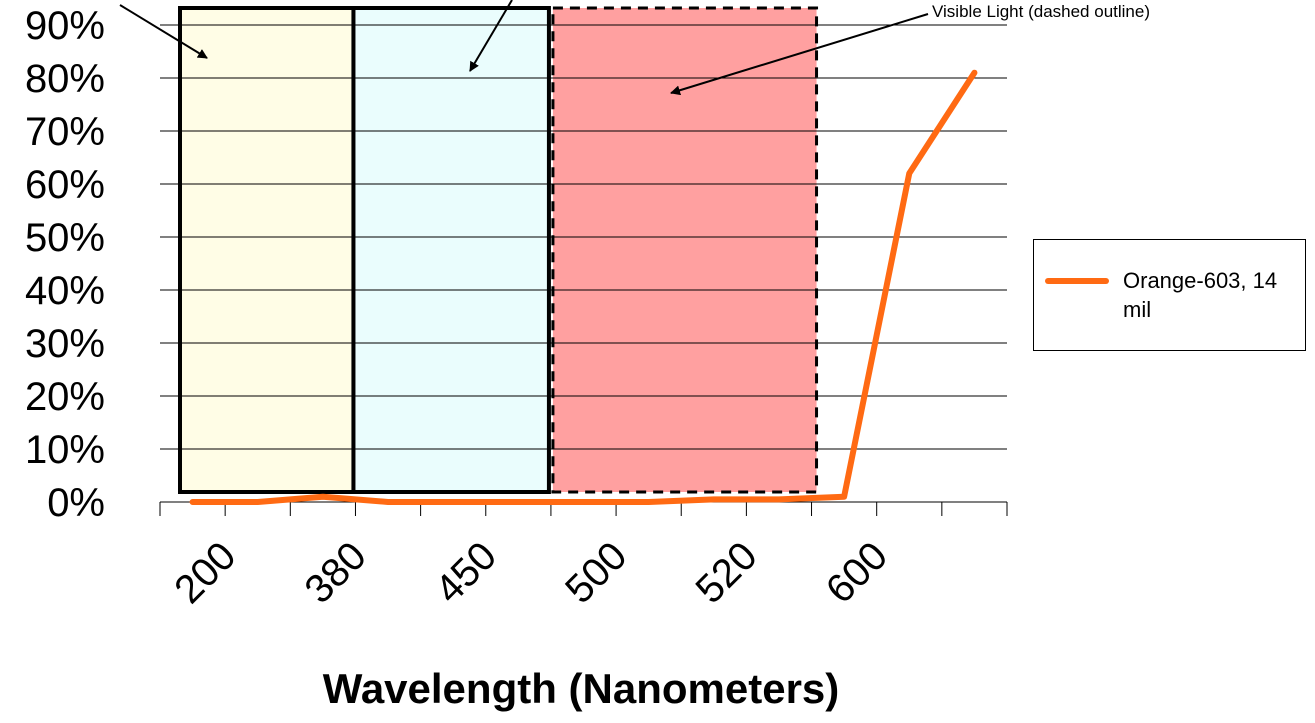  What do you see at coordinates (65, 264) in the screenshot?
I see `y-tick-labels: 0% 10% 20% 30% 40% 50% 60% 70% 80% 90%` at bounding box center [65, 264].